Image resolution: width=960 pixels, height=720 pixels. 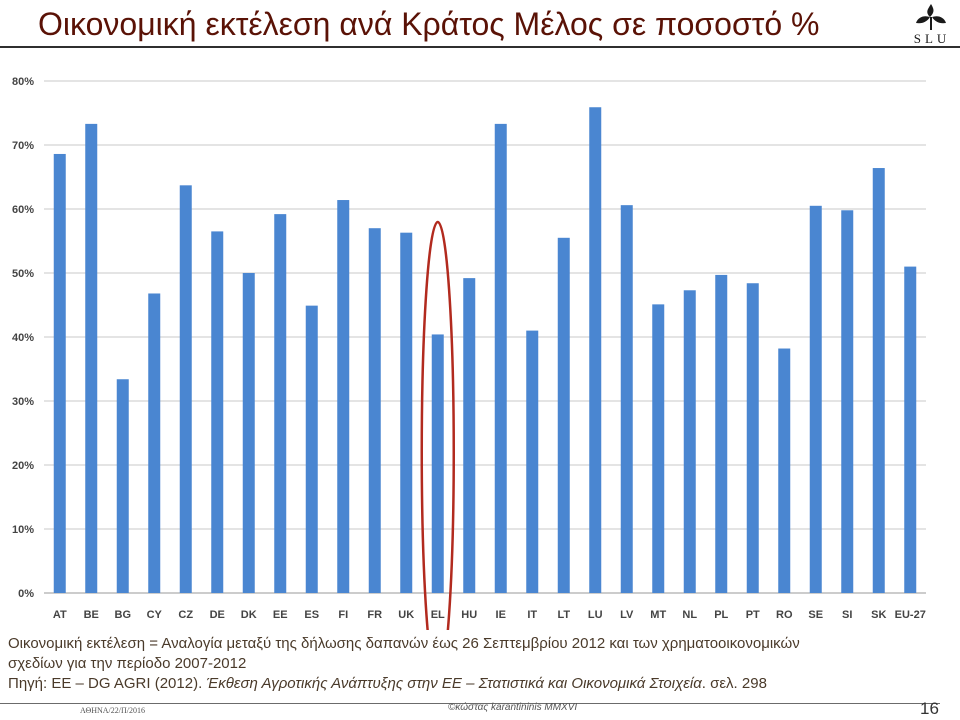 I want to click on bar-de, so click(x=217, y=412).